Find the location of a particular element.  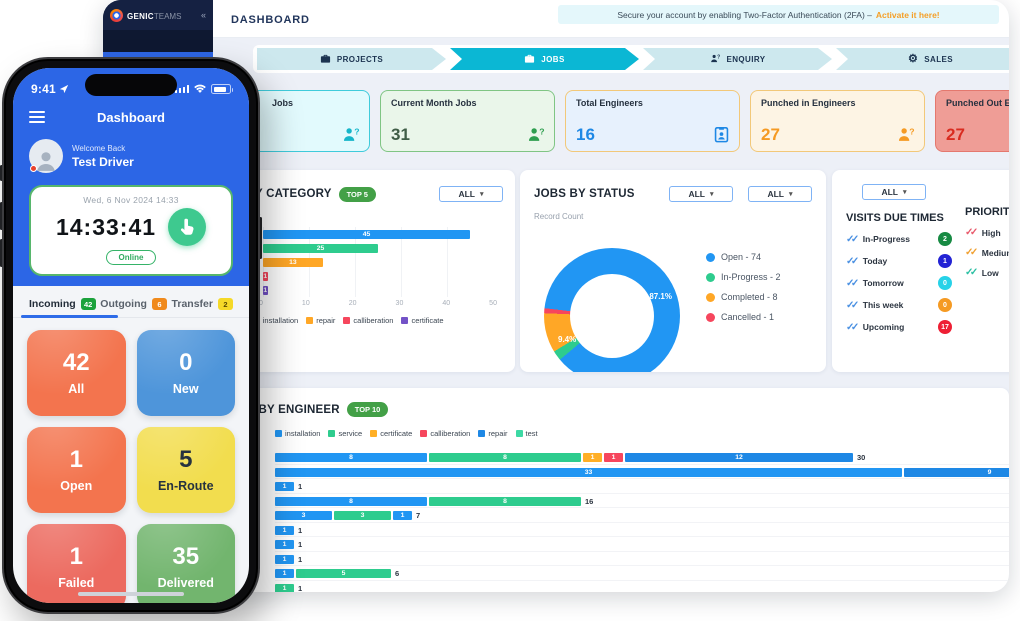

punch-clock-card: Wed, 6 Nov 2024 14:33 14:33:41 Online is located at coordinates (131, 230).